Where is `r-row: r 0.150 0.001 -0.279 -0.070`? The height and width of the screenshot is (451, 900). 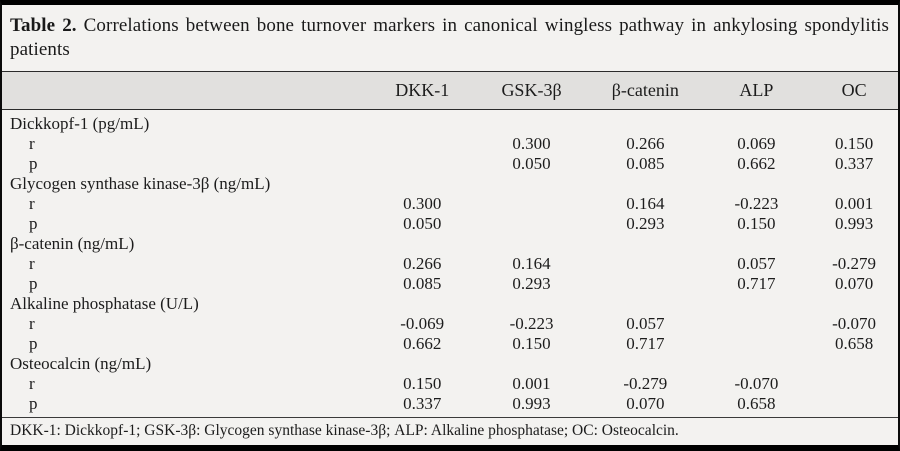
r-row: r 0.150 0.001 -0.279 -0.070 is located at coordinates (450, 384).